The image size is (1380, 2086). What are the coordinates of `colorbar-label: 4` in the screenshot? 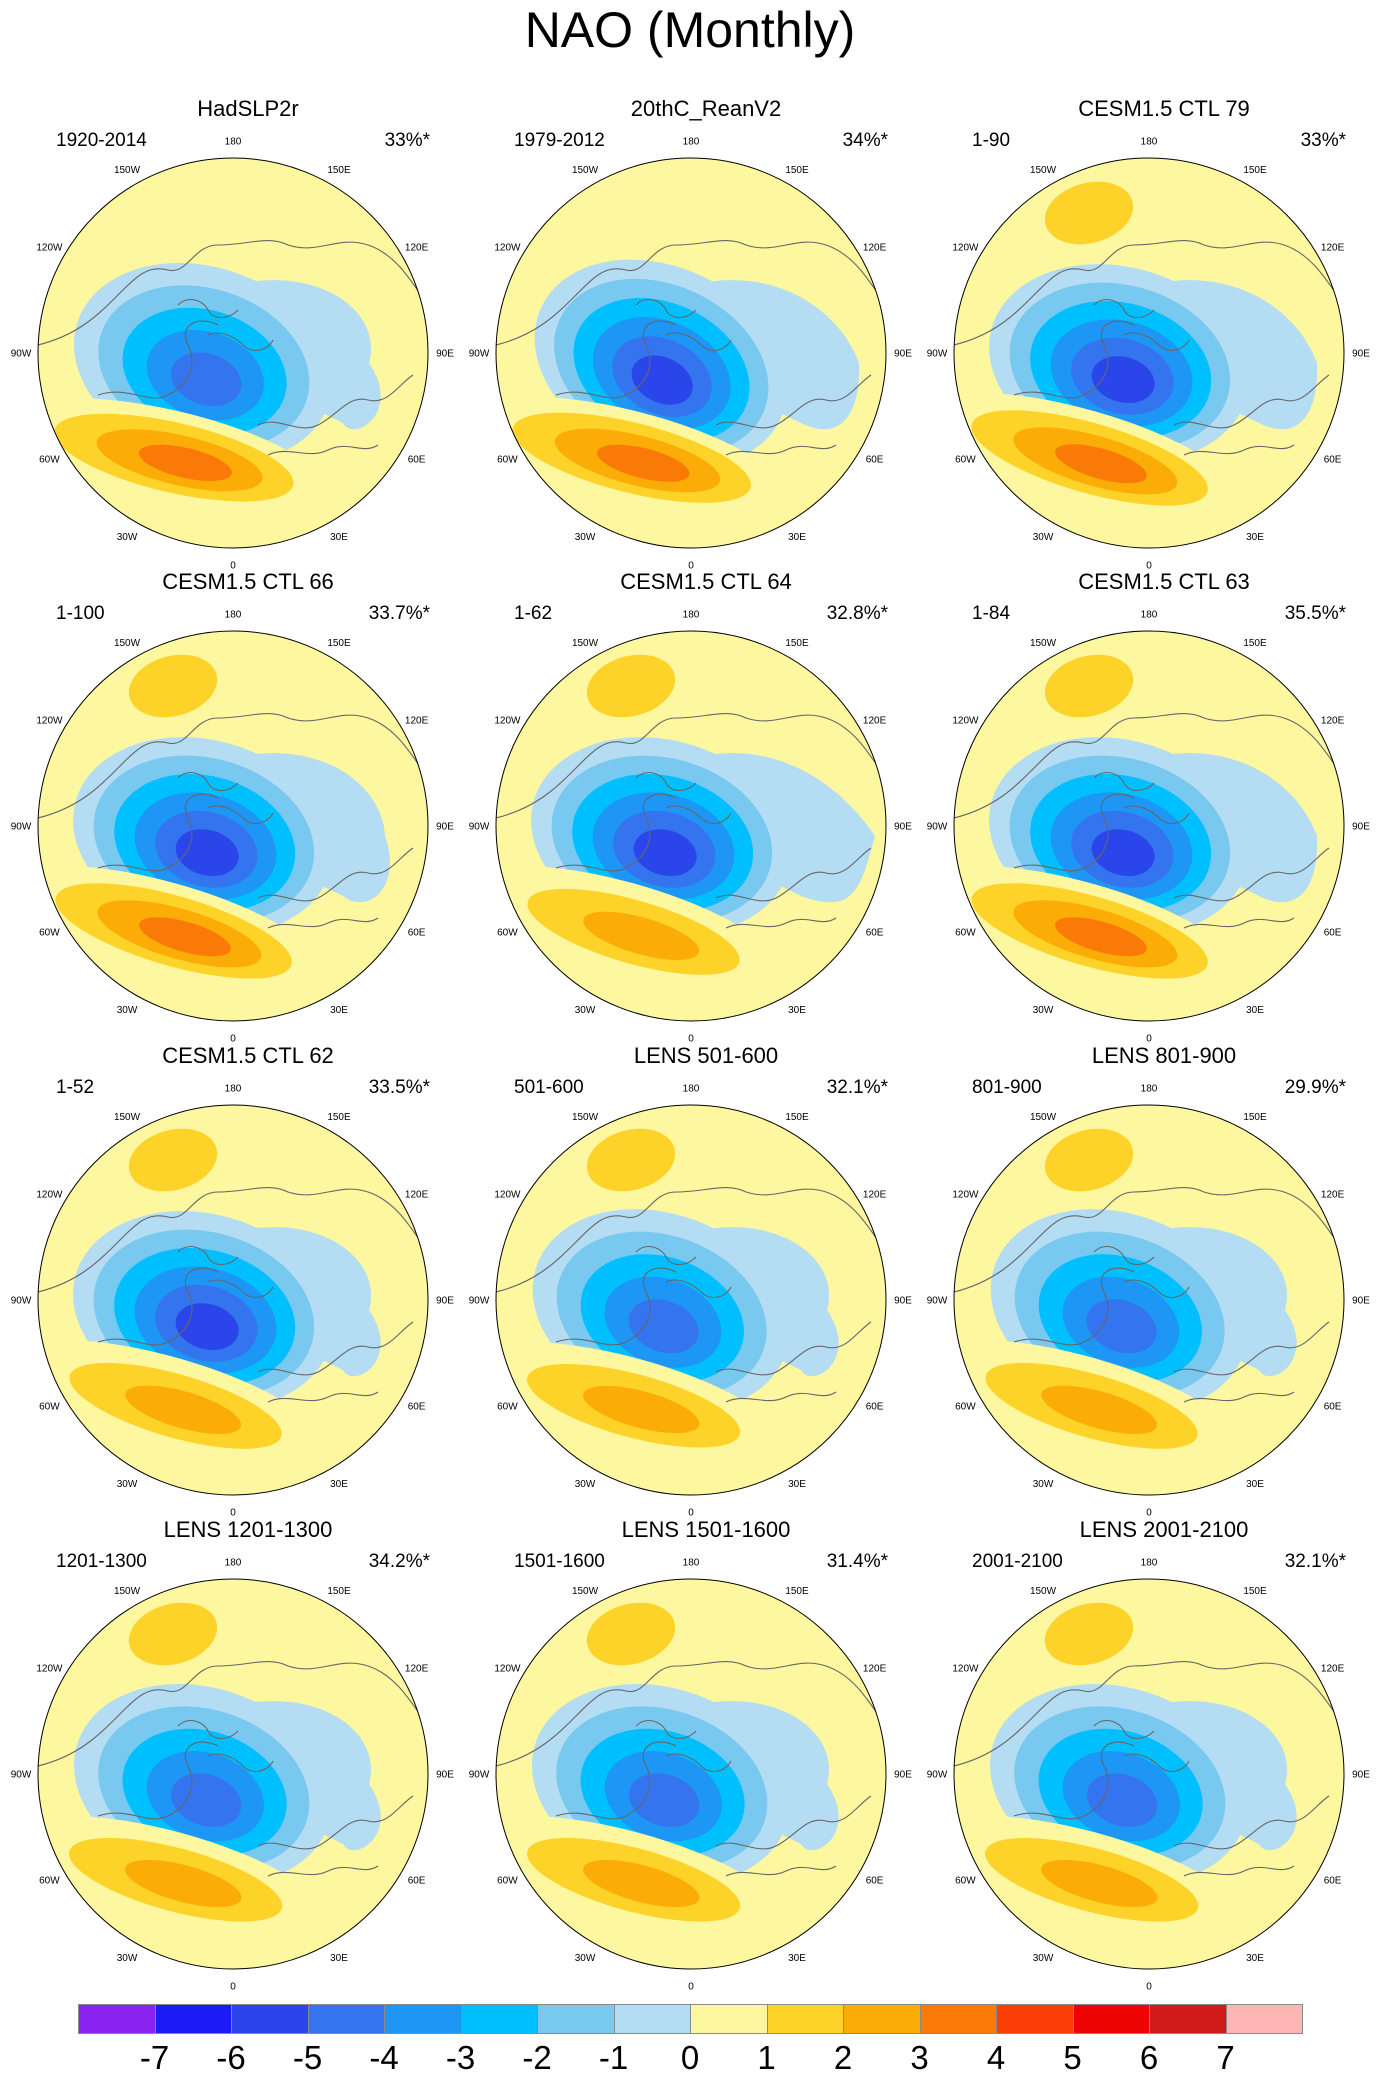 It's located at (996, 2057).